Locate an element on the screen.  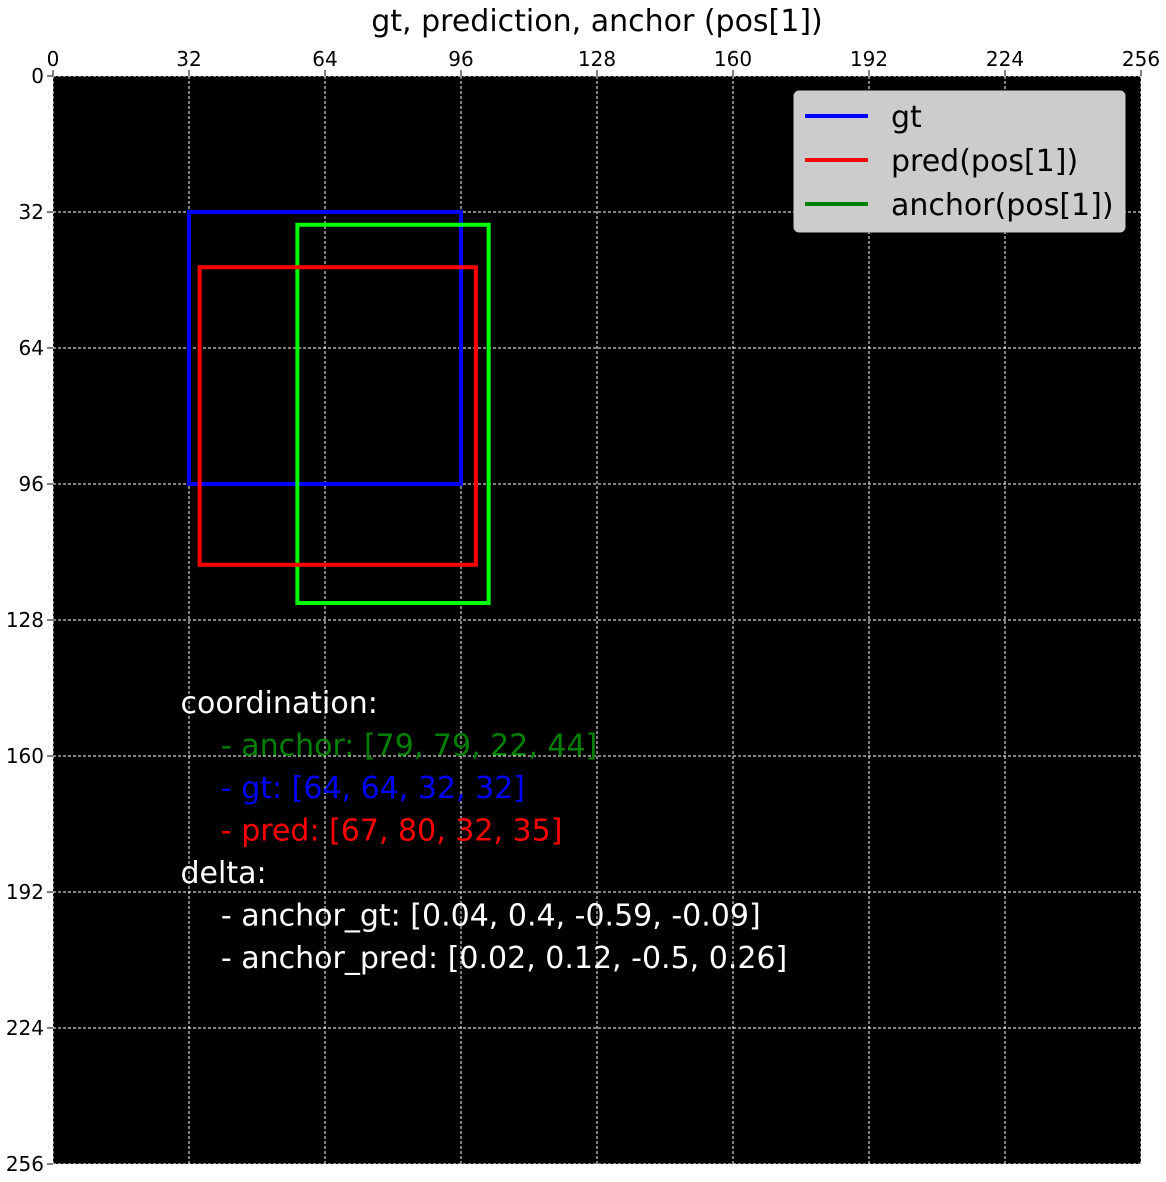
x-tick-label: 224 is located at coordinates (1005, 59).